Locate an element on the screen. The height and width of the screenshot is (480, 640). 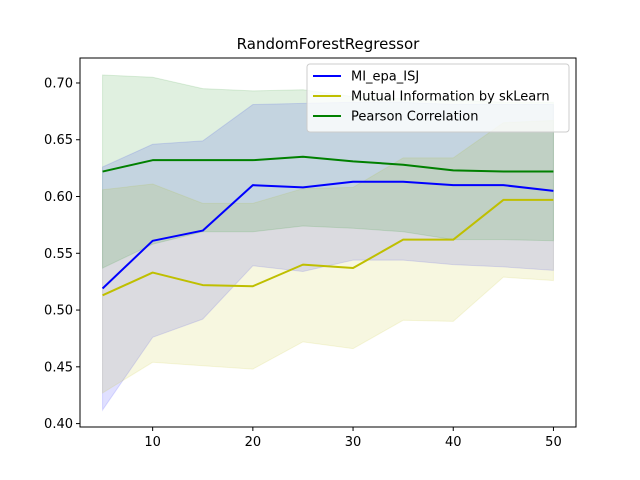
legend-box is located at coordinates (438, 98).